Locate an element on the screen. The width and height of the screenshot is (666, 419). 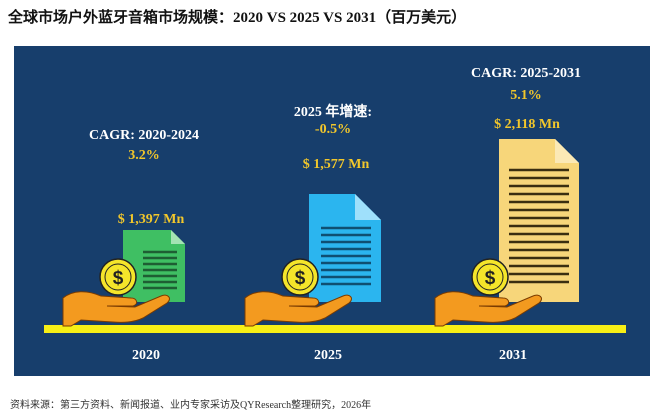
bar-2031 is located at coordinates (539, 220).